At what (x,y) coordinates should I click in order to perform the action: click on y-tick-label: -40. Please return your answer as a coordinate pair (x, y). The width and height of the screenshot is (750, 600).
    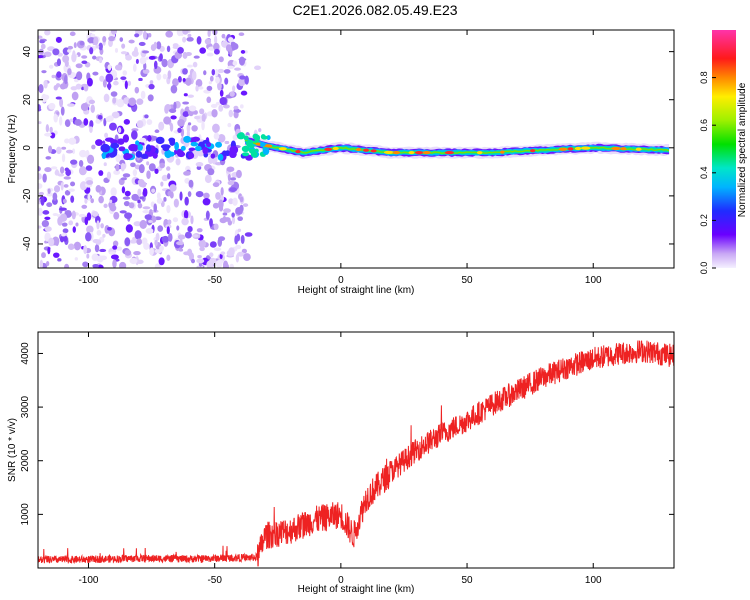
    Looking at the image, I should click on (27, 243).